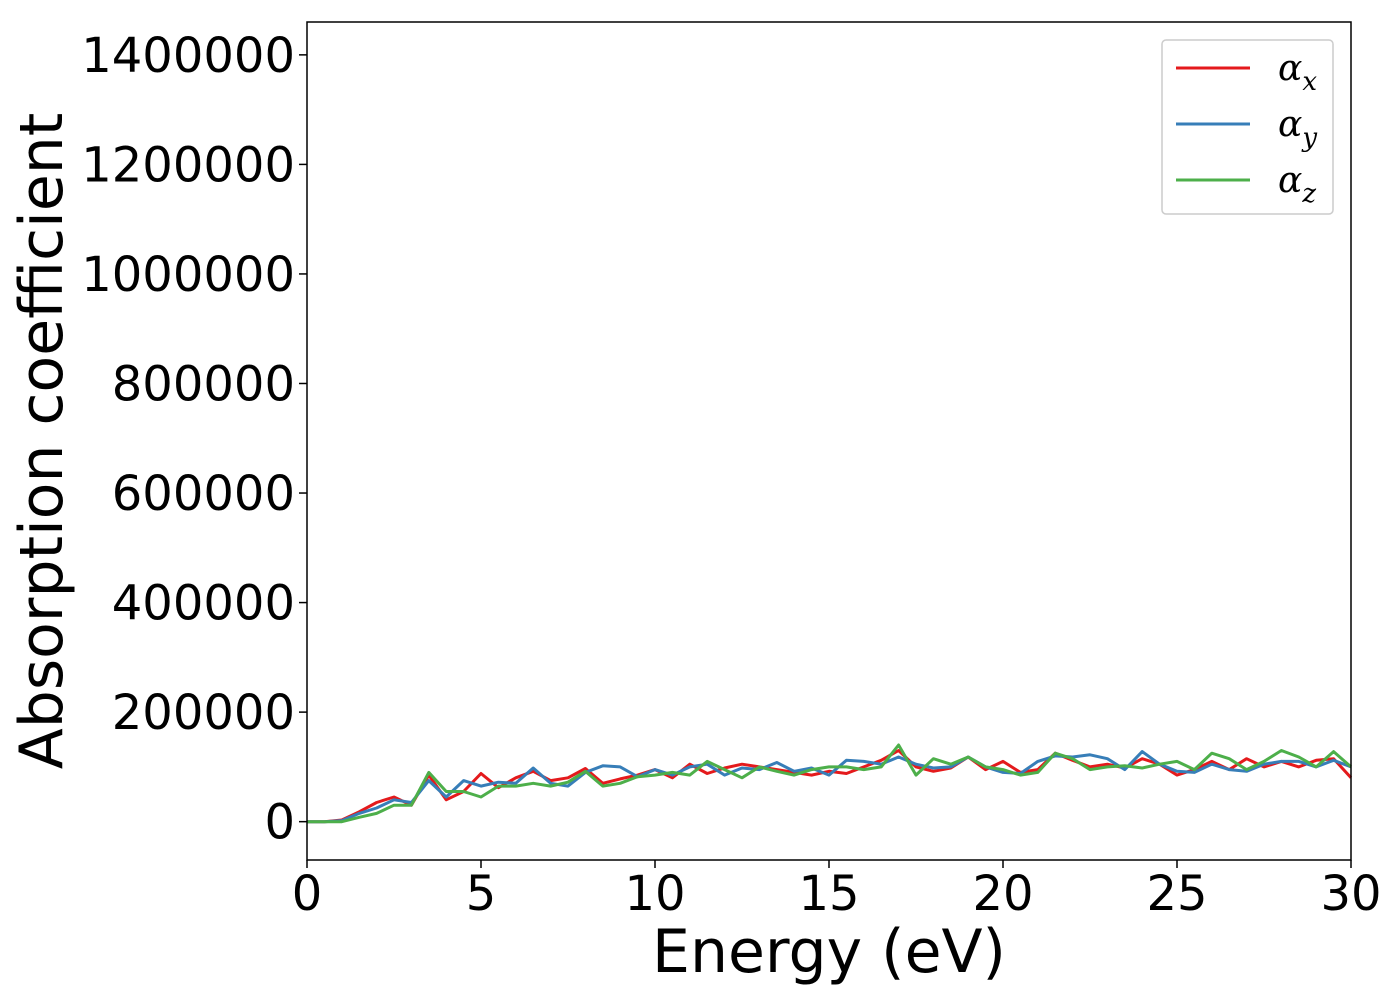  Describe the element at coordinates (42, 441) in the screenshot. I see `y-axis-title: Absorption coefficient` at that location.